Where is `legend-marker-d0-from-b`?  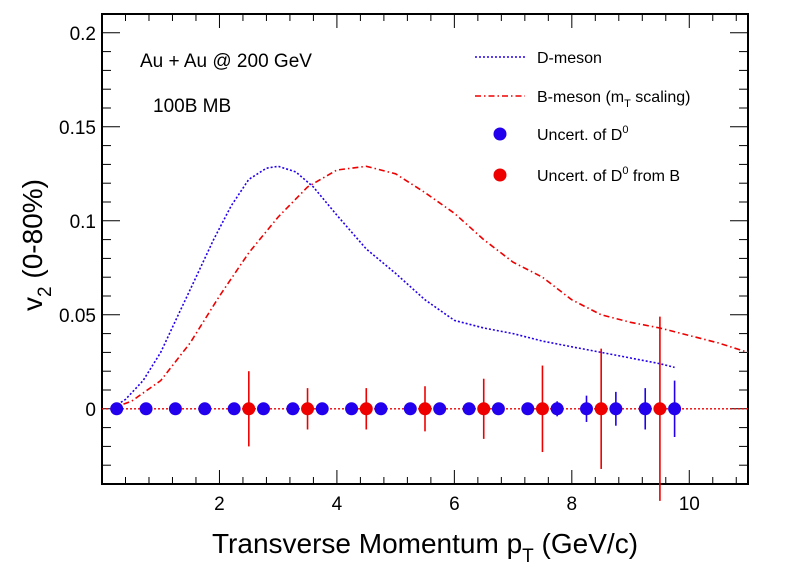
legend-marker-d0-from-b is located at coordinates (500, 175).